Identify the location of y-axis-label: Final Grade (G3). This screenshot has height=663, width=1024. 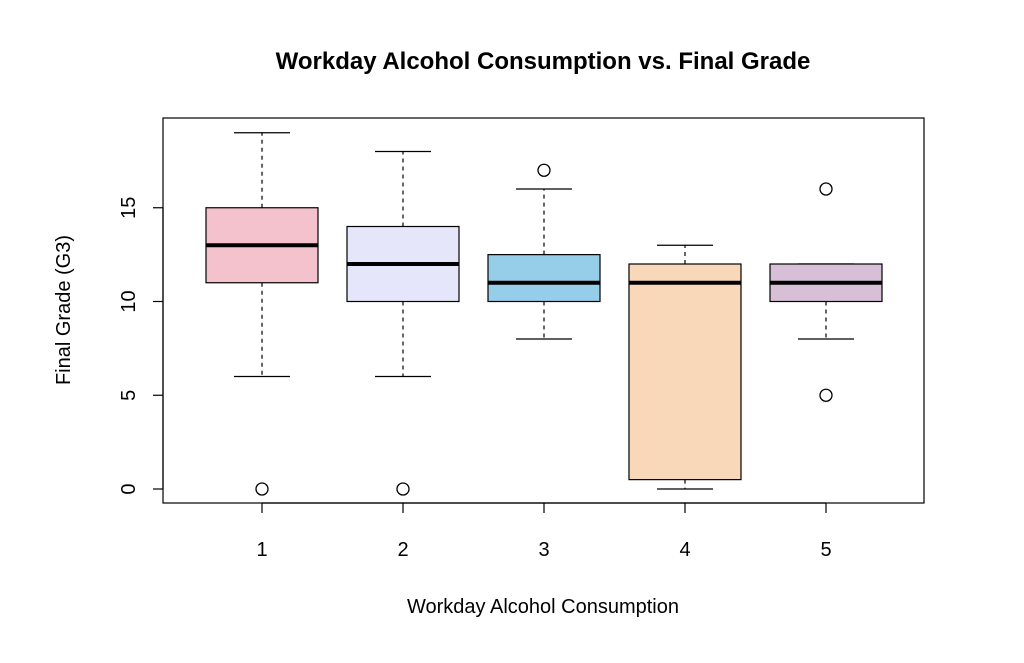
(64, 310).